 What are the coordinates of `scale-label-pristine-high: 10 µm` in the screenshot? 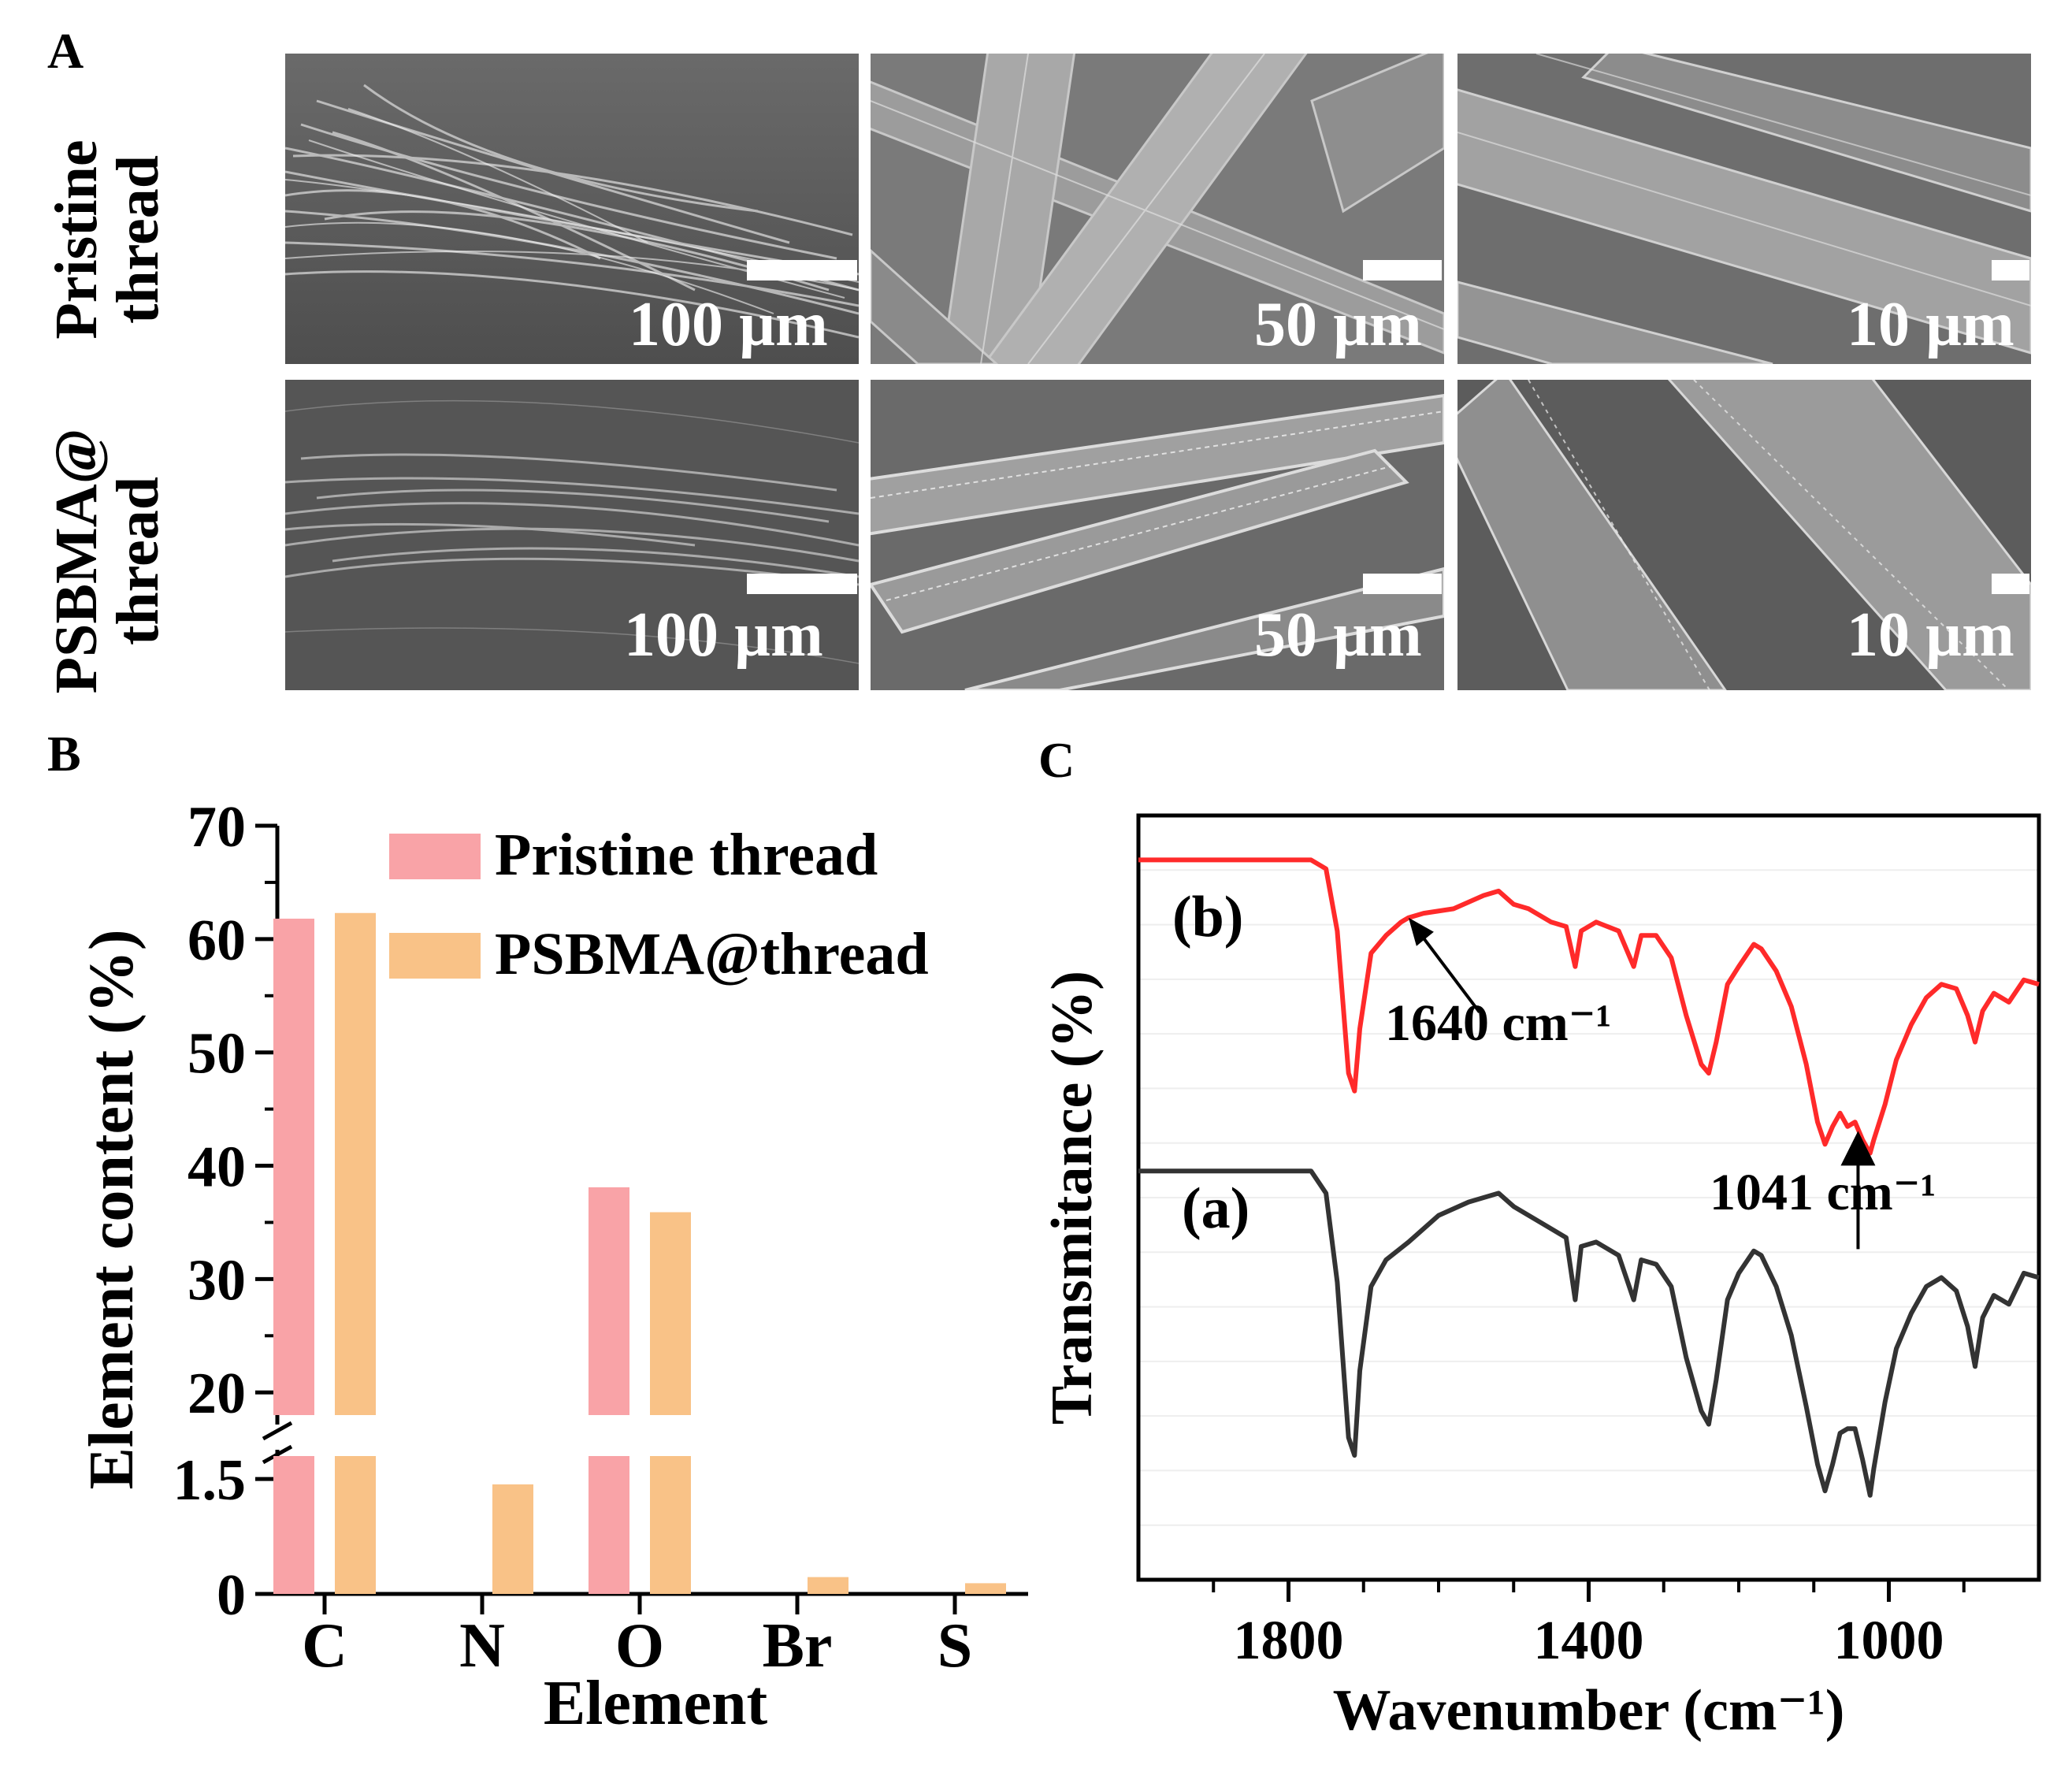 It's located at (1930, 324).